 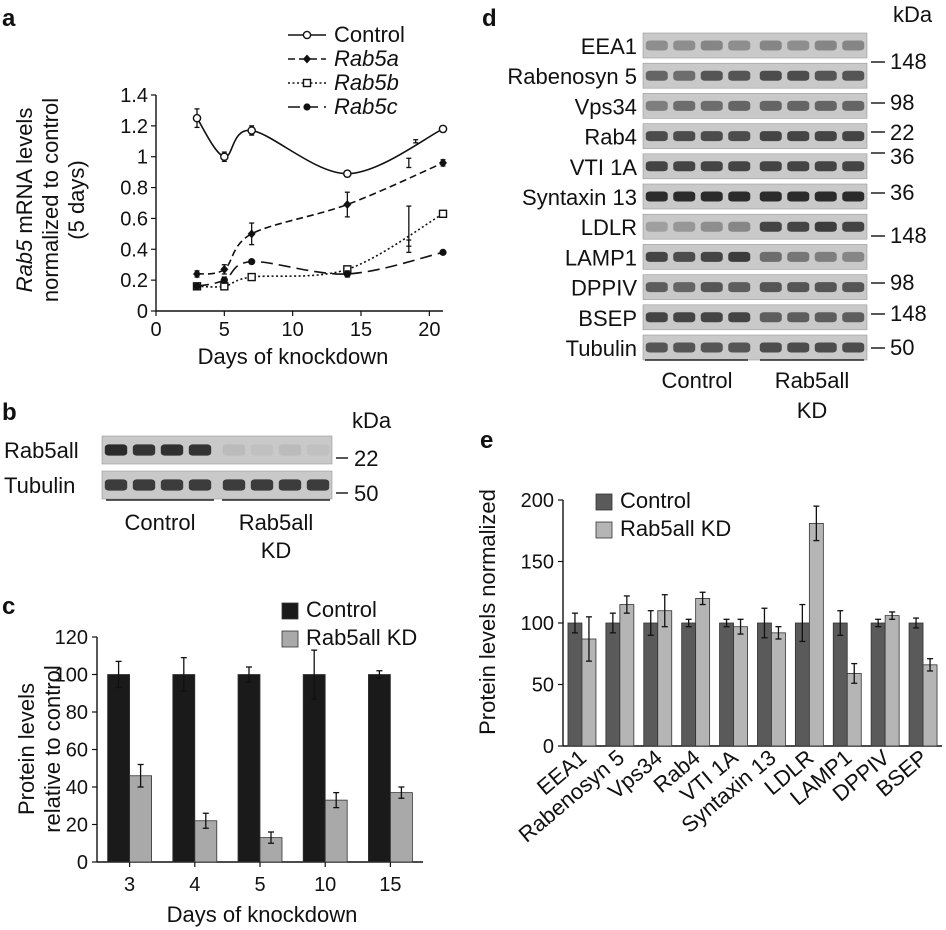 I want to click on panel-a-y-tick-label: 1.2, so click(x=134, y=127).